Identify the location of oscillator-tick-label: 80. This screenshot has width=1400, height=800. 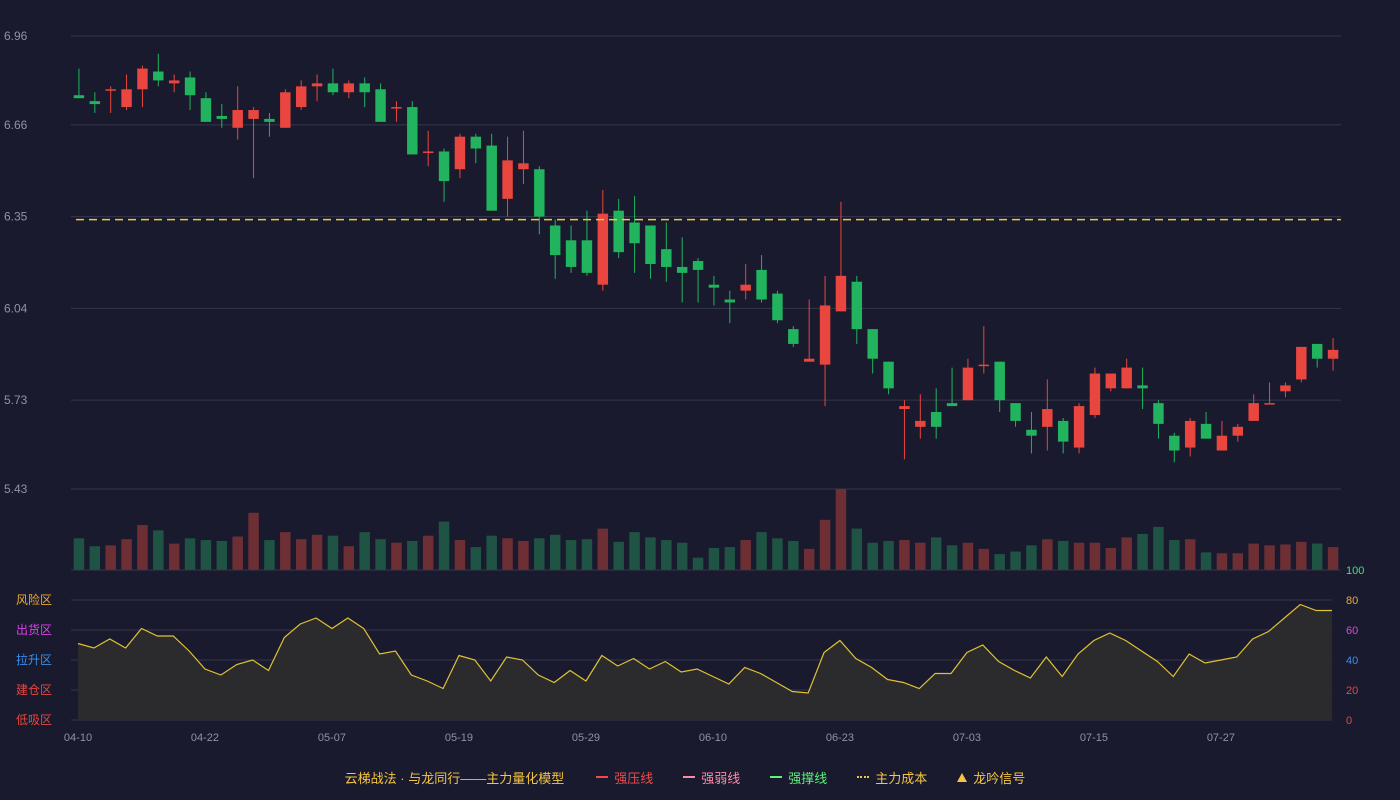
(1352, 601).